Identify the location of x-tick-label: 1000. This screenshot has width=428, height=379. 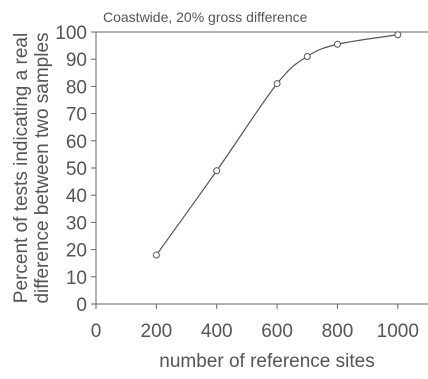
(398, 331).